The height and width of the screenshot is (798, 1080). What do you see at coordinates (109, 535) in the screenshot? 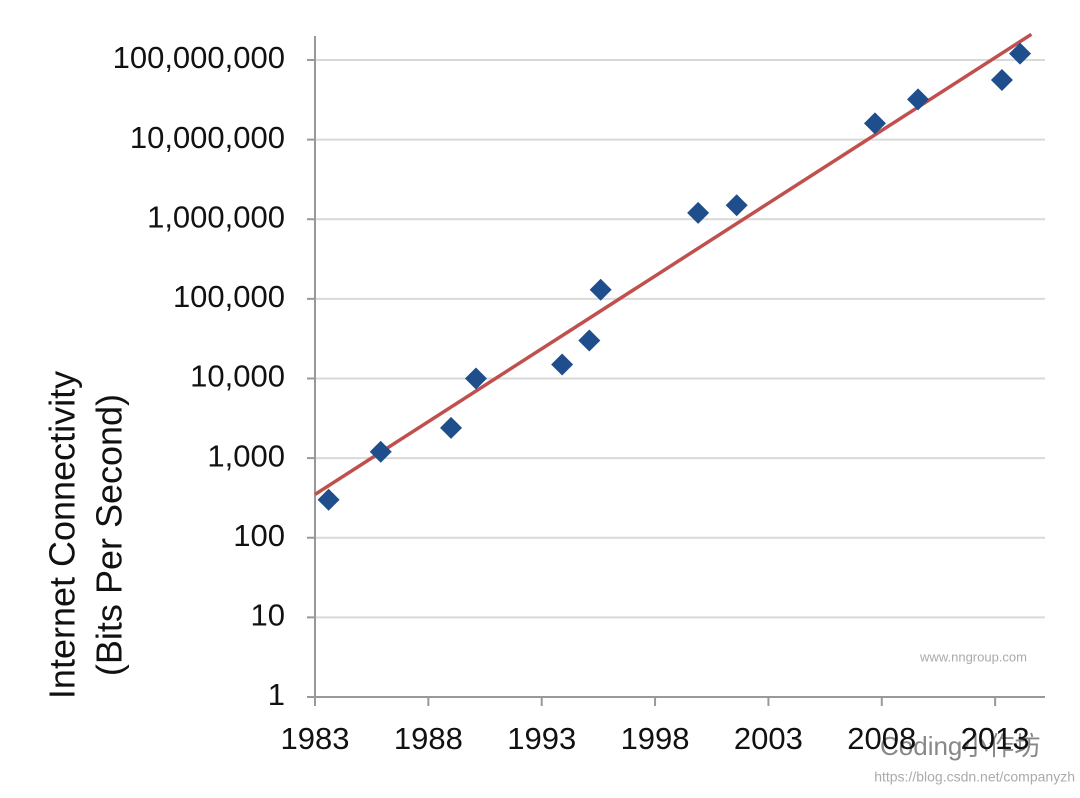
I see `y-axis-title: (Bits Per Second)` at bounding box center [109, 535].